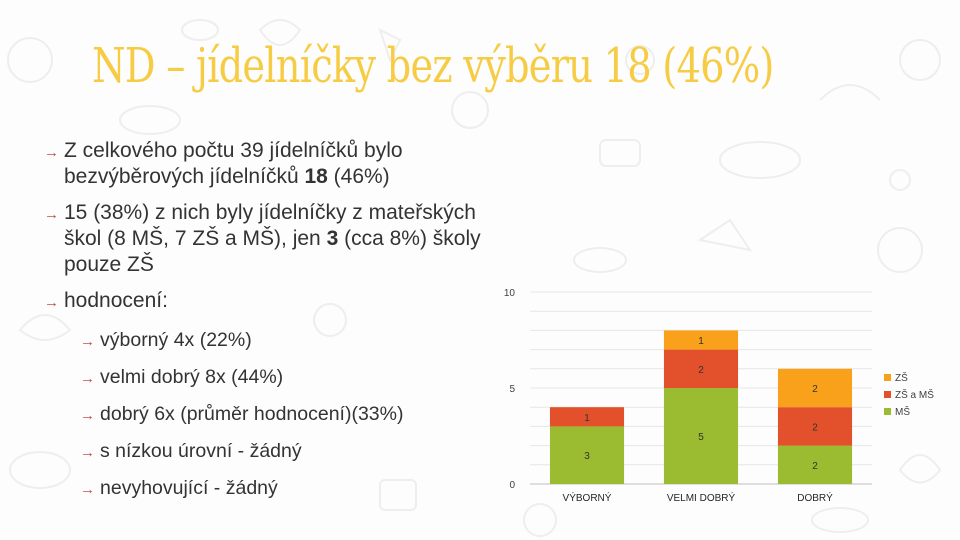 The width and height of the screenshot is (960, 540). Describe the element at coordinates (176, 340) in the screenshot. I see `sub-bullet-text: výborný 4x (22%)` at that location.